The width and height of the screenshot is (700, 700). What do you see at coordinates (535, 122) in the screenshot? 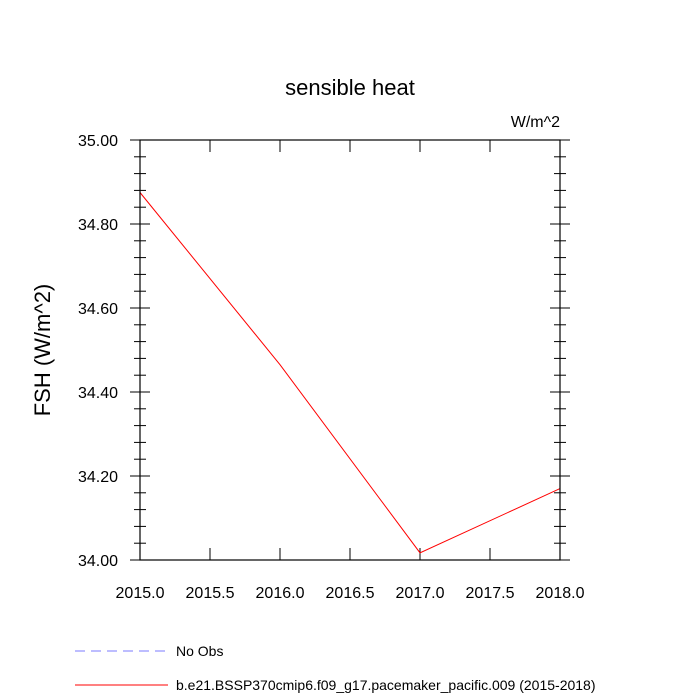
I see `units-label: W/m^2` at bounding box center [535, 122].